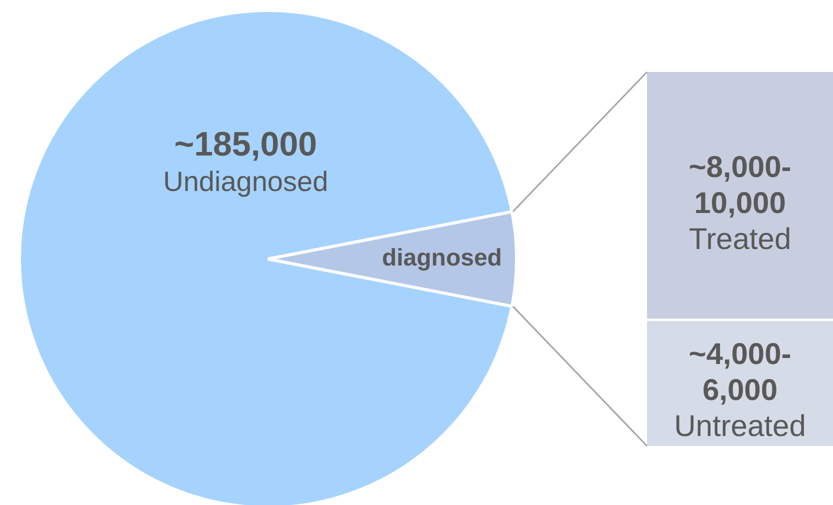 Image resolution: width=833 pixels, height=505 pixels. What do you see at coordinates (740, 426) in the screenshot?
I see `series-label: Untreated` at bounding box center [740, 426].